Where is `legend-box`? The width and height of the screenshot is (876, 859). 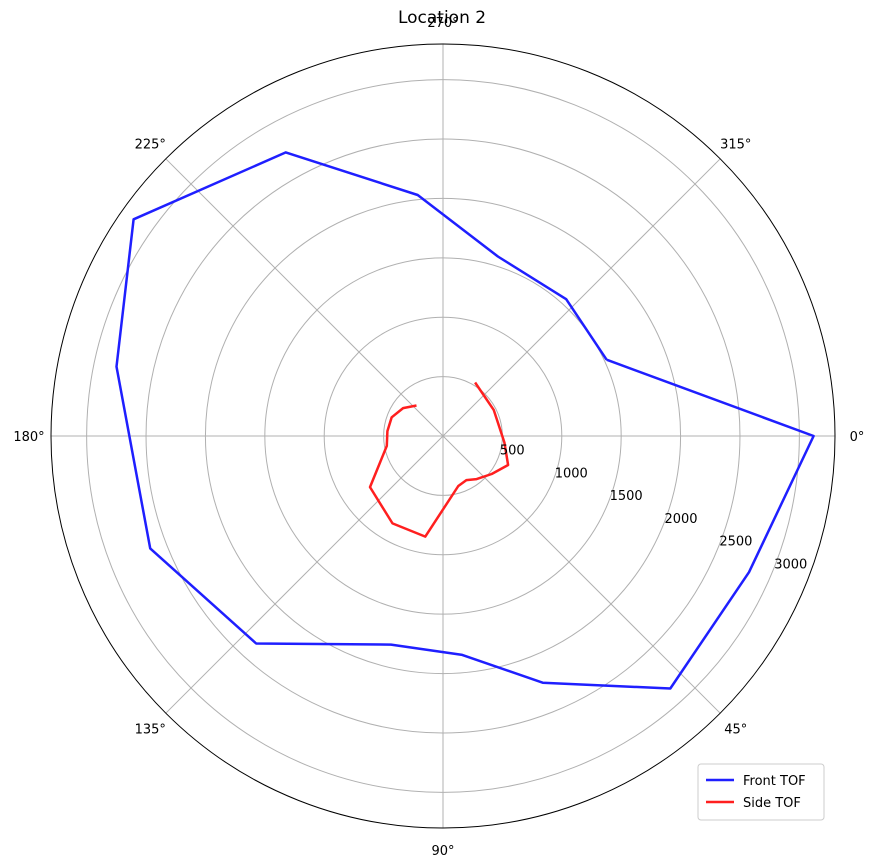 legend-box is located at coordinates (761, 792).